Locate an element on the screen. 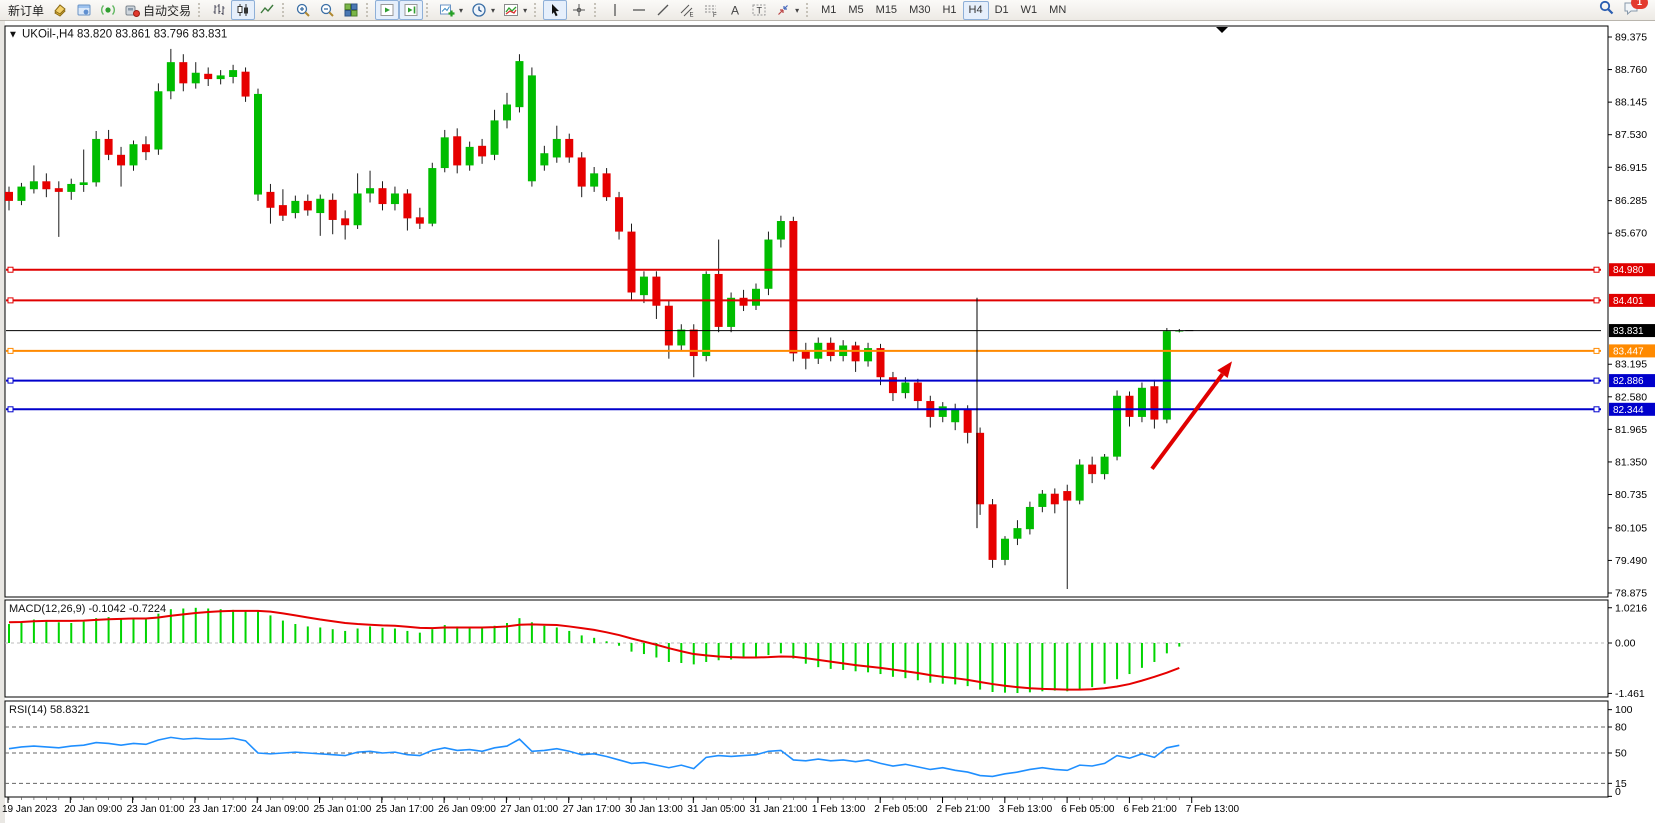 The width and height of the screenshot is (1655, 823). template-icon is located at coordinates (511, 10).